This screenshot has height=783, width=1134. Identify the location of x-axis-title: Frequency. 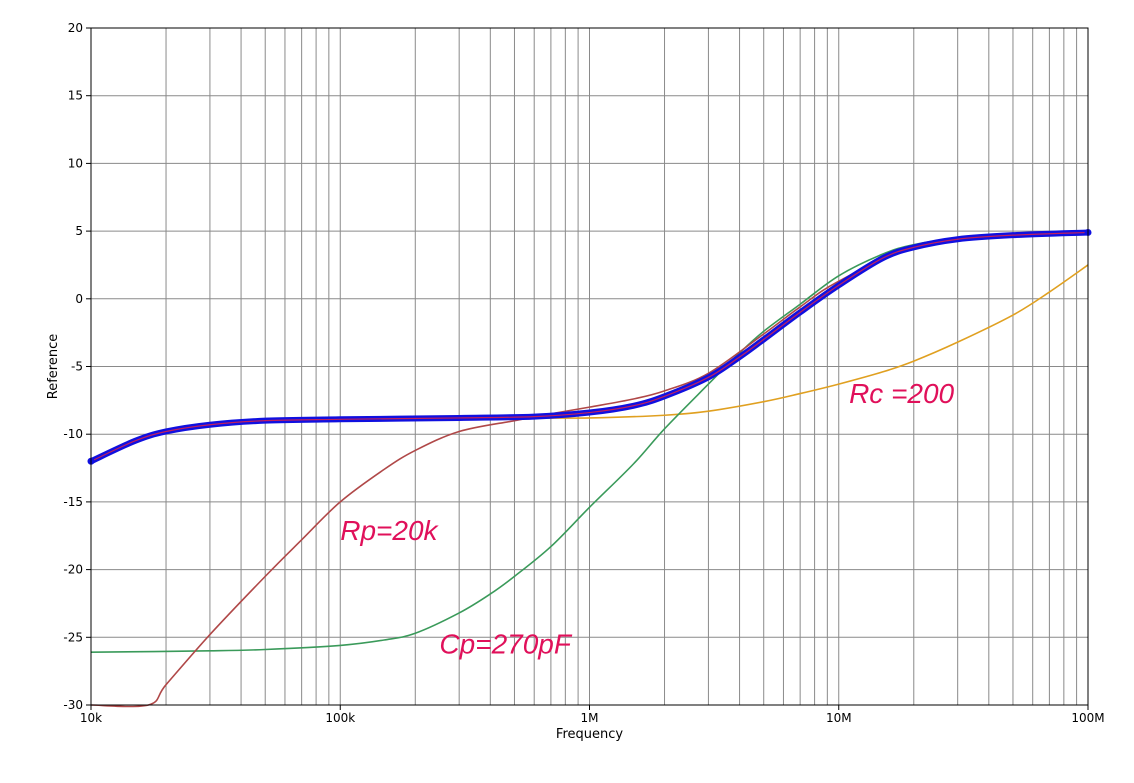
(589, 734).